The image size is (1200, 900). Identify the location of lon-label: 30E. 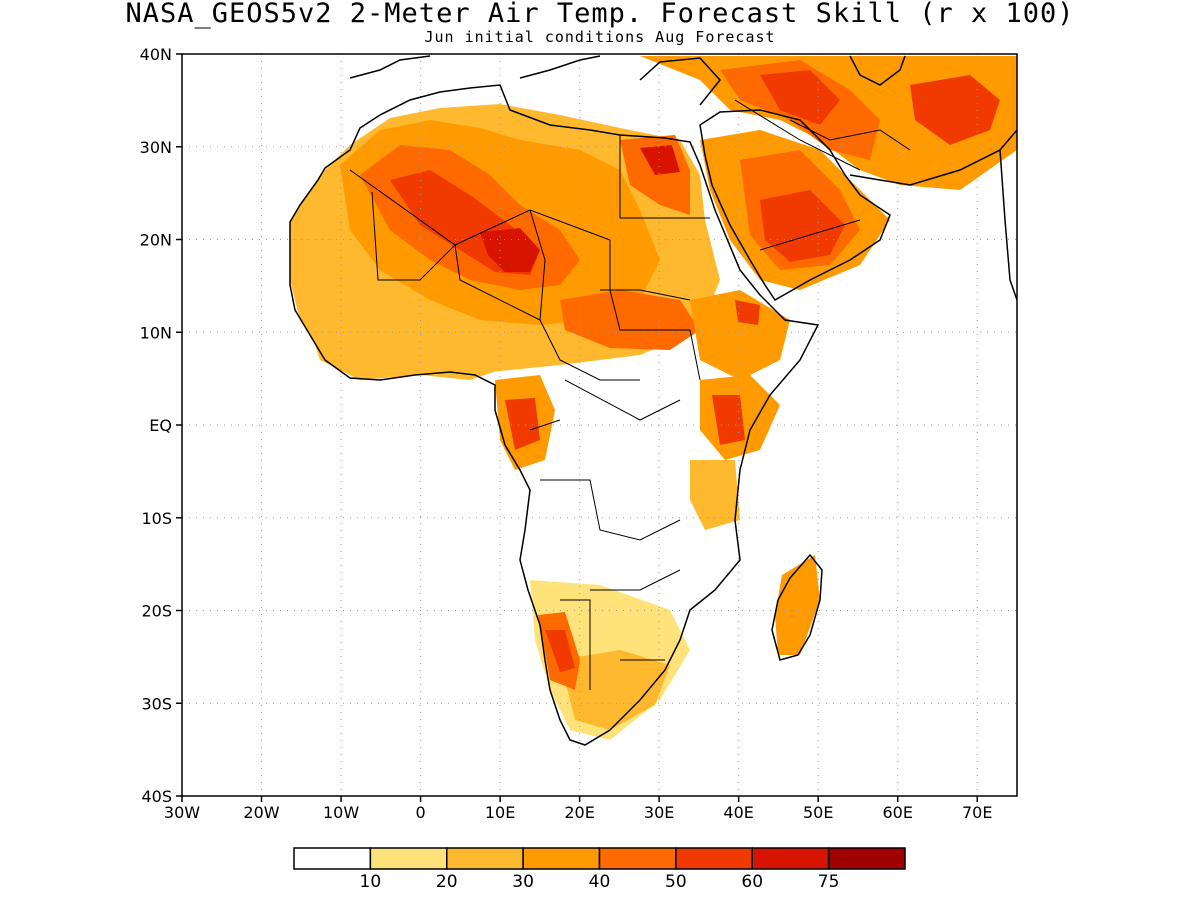
(659, 812).